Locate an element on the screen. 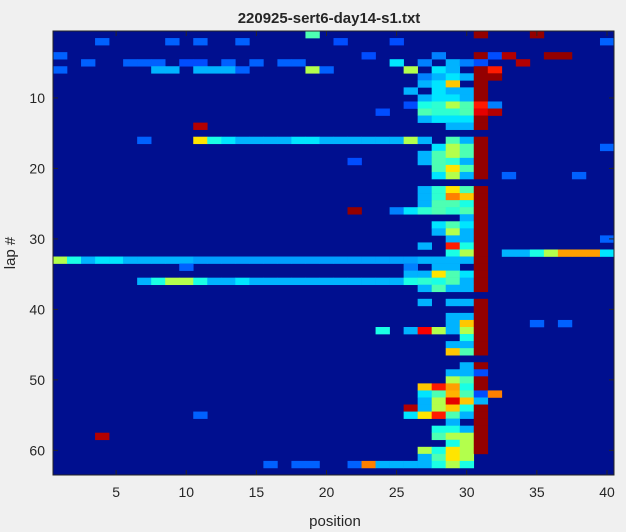 The height and width of the screenshot is (532, 626). y-tick-label: 60 is located at coordinates (37, 450).